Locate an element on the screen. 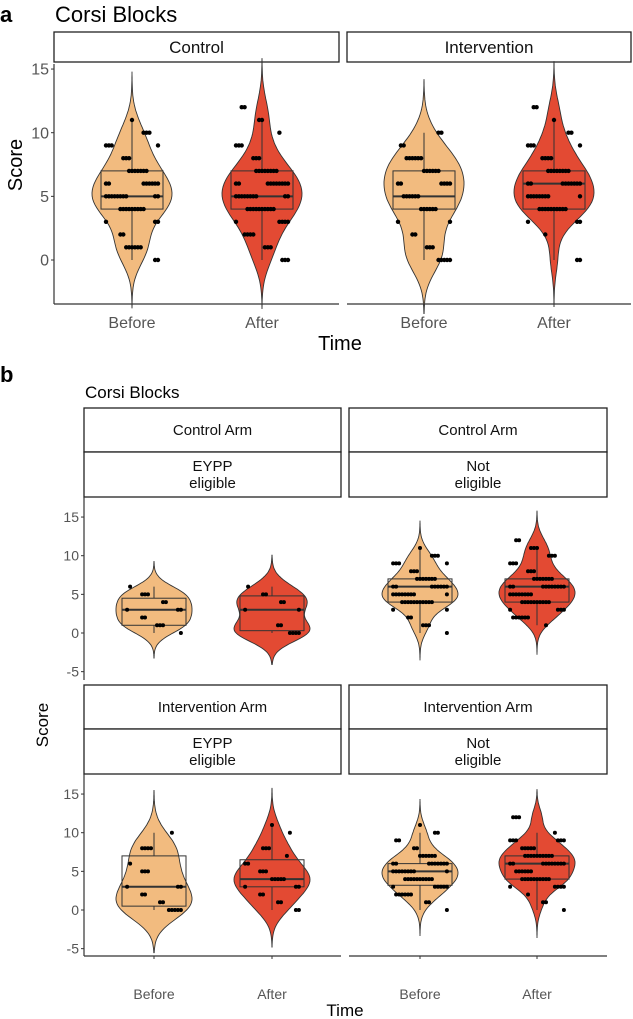 The height and width of the screenshot is (1019, 633). facet-strip-eligibility-label: Not is located at coordinates (478, 743).